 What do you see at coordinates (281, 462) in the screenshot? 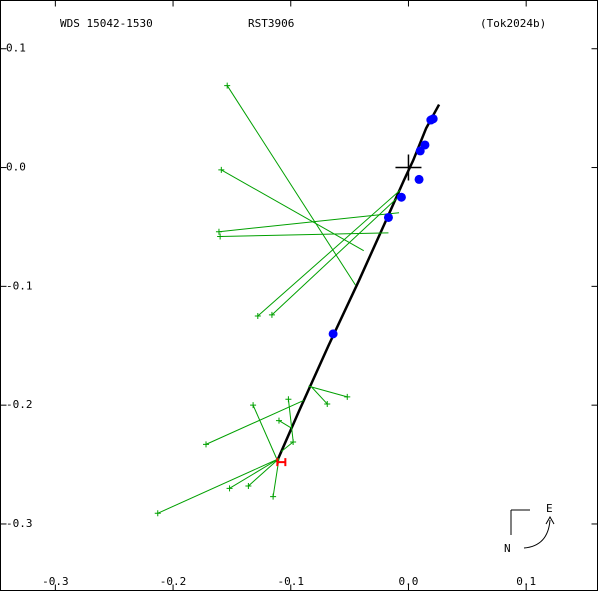
I see `h-measurement` at bounding box center [281, 462].